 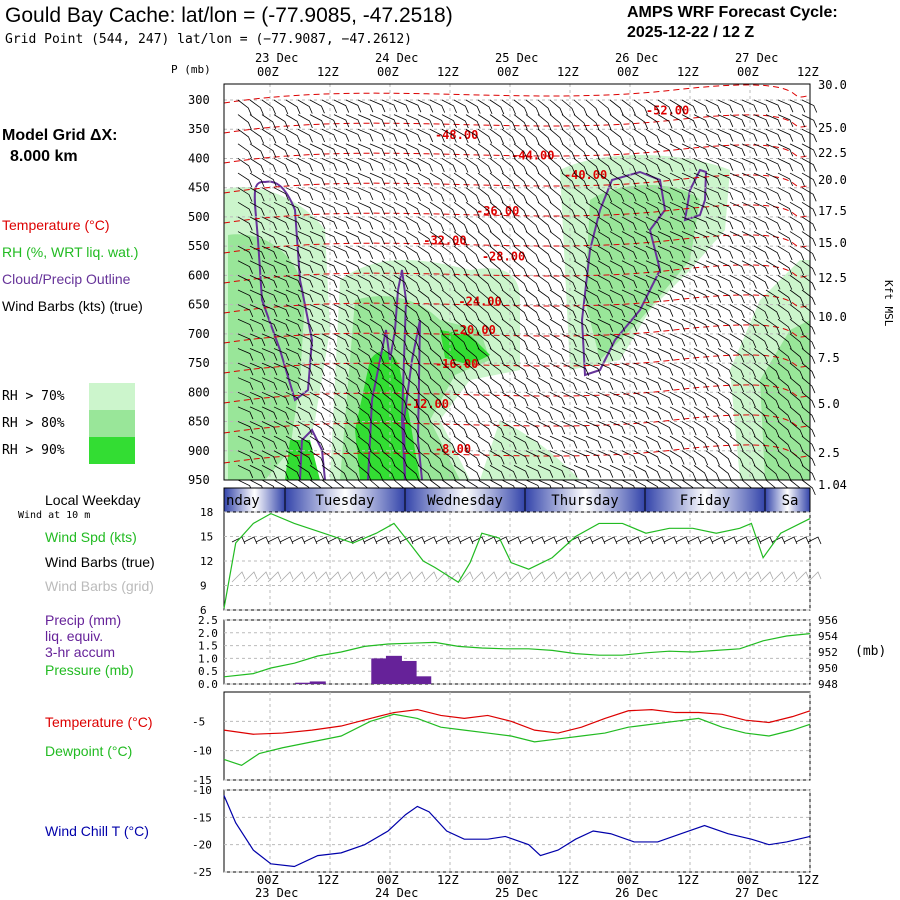 I want to click on chill-tick-label: -25, so click(x=202, y=872).